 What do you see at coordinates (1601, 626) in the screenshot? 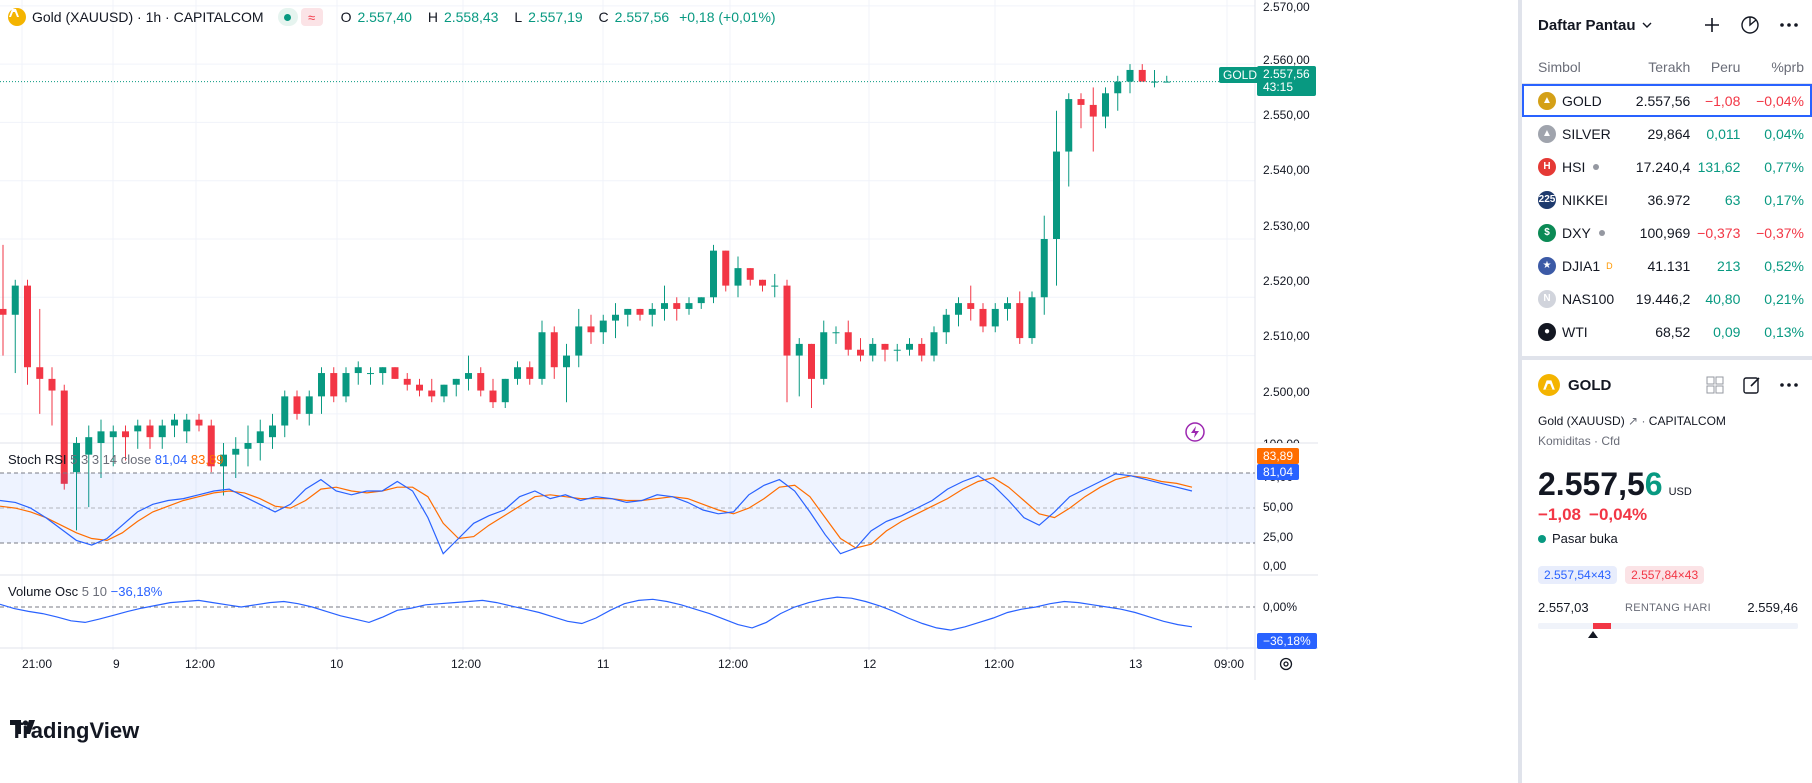
I see `range-bar-fill` at bounding box center [1601, 626].